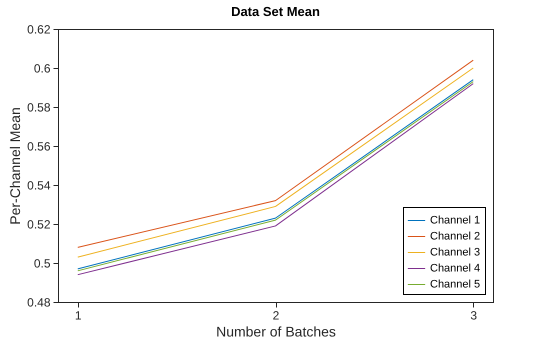 The height and width of the screenshot is (337, 560). Describe the element at coordinates (455, 252) in the screenshot. I see `legend-label: Channel 3` at that location.